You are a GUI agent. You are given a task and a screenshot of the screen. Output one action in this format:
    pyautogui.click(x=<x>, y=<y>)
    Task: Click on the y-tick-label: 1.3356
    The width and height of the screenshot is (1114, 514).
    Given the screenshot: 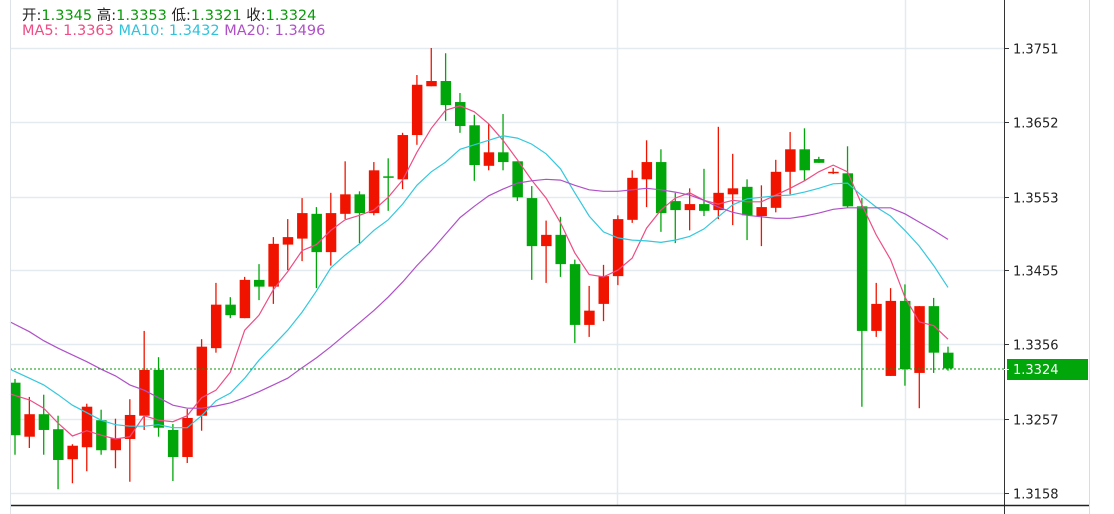 What is the action you would take?
    pyautogui.click(x=1036, y=346)
    